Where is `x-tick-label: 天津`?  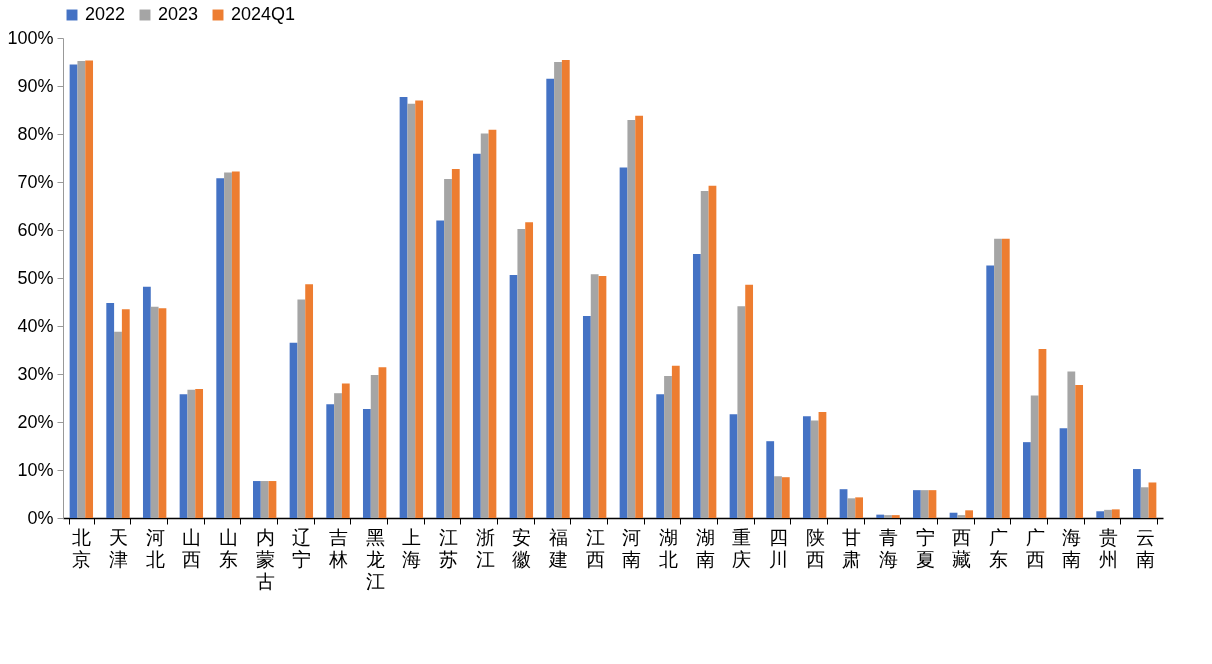
x-tick-label: 天津 is located at coordinates (118, 548).